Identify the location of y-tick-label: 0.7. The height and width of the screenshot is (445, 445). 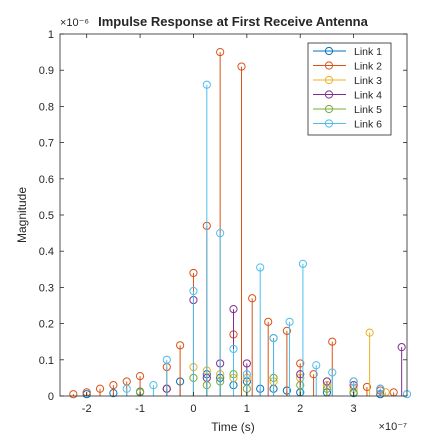
(46, 144).